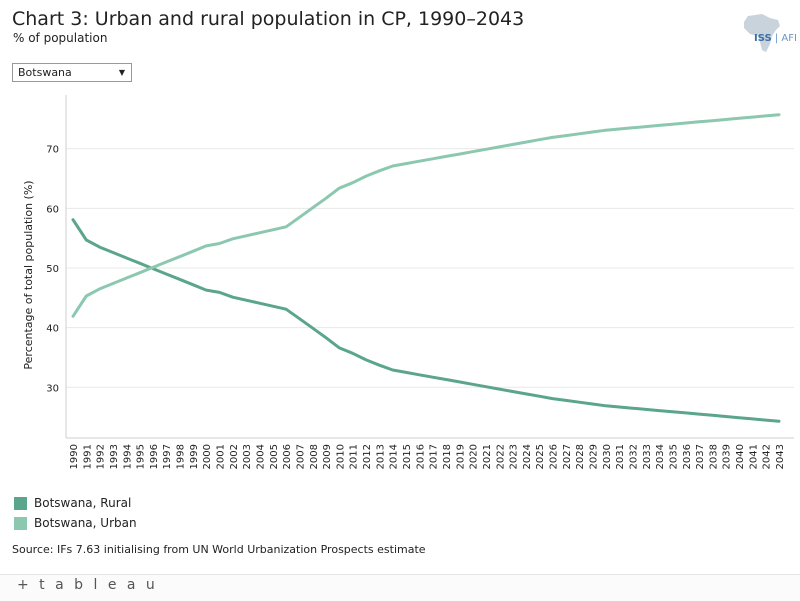  What do you see at coordinates (340, 456) in the screenshot?
I see `x-tick-2010: 2010` at bounding box center [340, 456].